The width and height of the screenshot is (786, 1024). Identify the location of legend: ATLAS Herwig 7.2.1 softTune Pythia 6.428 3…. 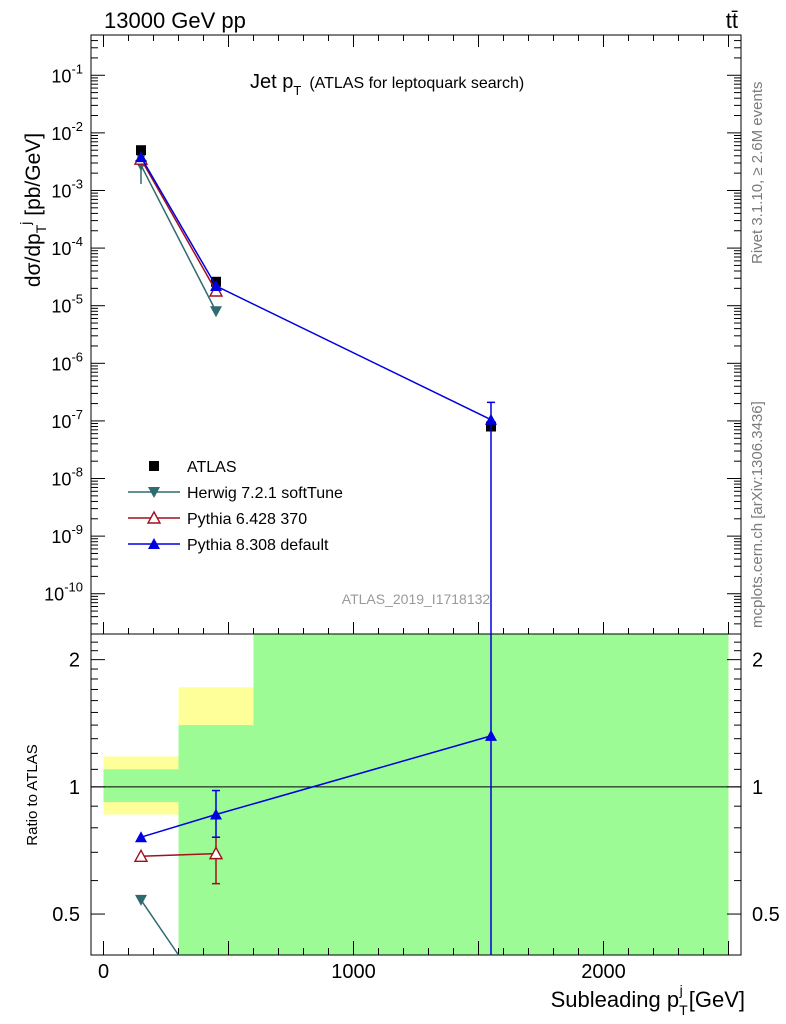
(235, 506).